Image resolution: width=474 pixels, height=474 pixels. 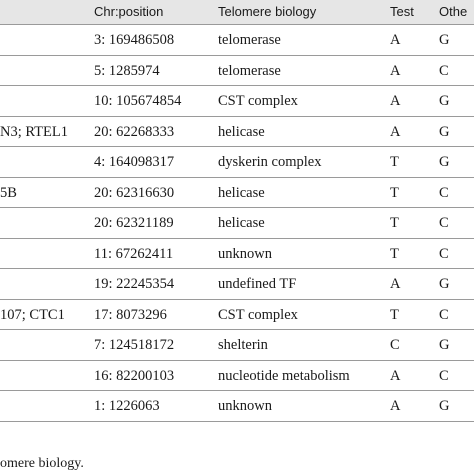 What do you see at coordinates (284, 375) in the screenshot?
I see `biology-cell: nucleotide metabolism` at bounding box center [284, 375].